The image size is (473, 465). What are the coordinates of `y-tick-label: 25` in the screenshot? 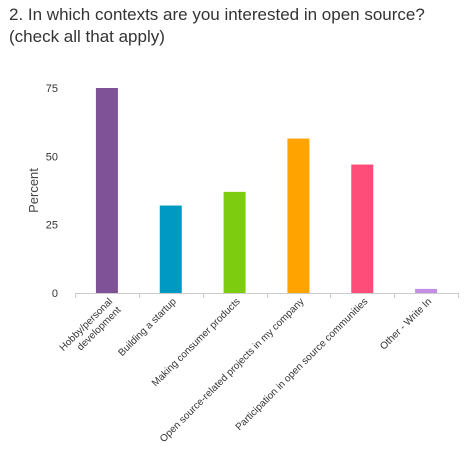 It's located at (52, 226).